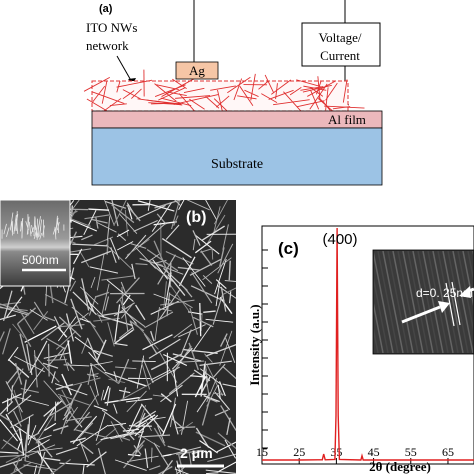 This screenshot has height=474, width=474. What do you see at coordinates (196, 453) in the screenshot?
I see `sem-scale-label: 2 μm` at bounding box center [196, 453].